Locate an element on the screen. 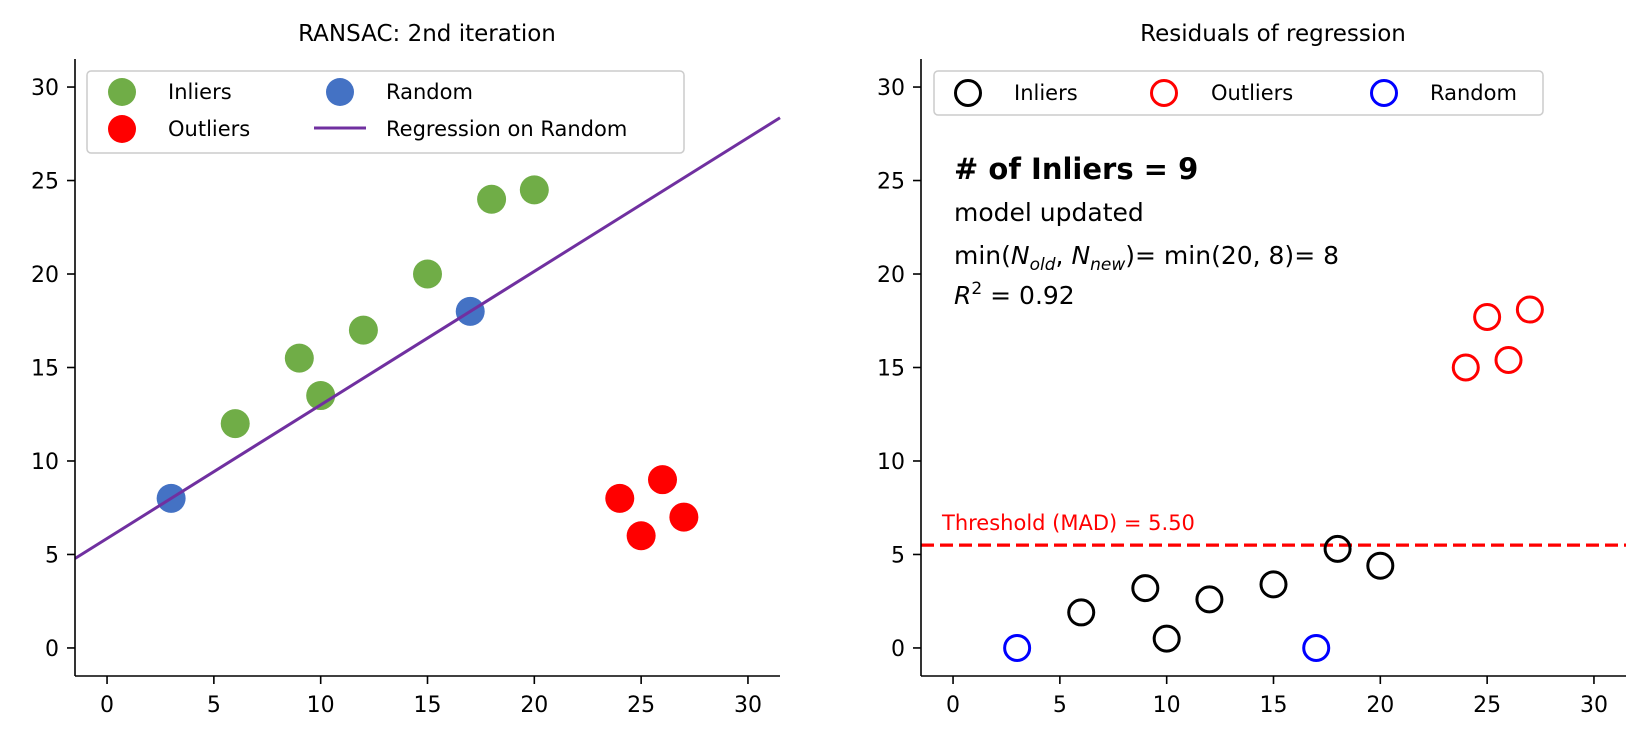 This screenshot has height=742, width=1644. model-status-text: model updated is located at coordinates (1049, 212).